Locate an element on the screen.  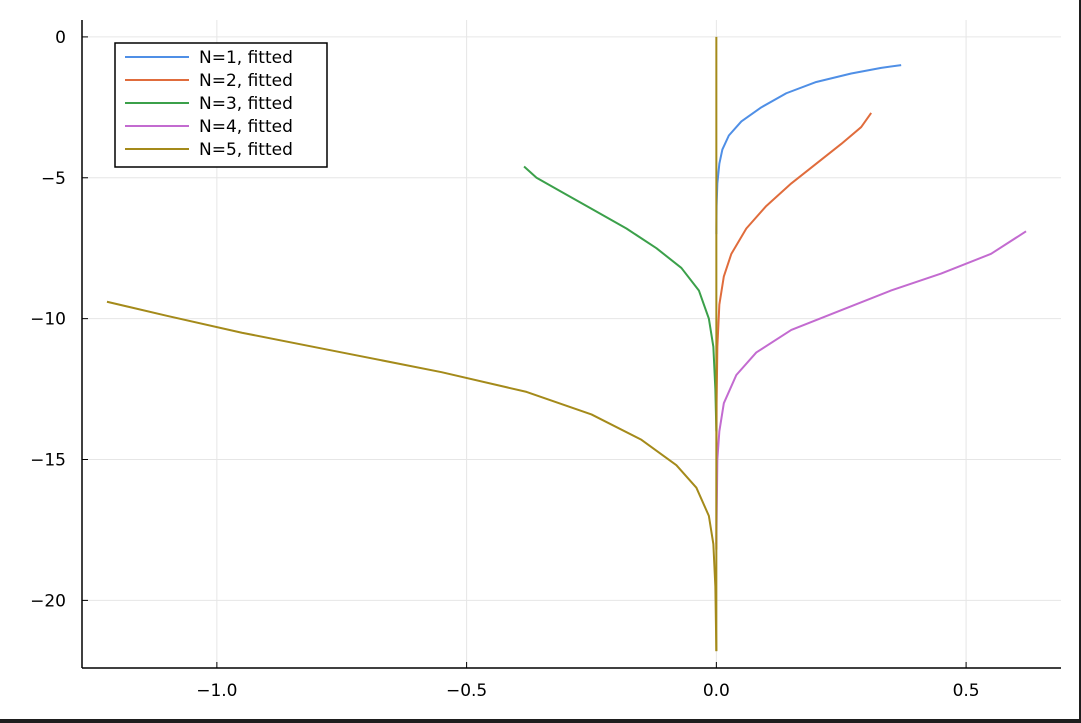
legend-label-3: N=4, fitted is located at coordinates (246, 127).